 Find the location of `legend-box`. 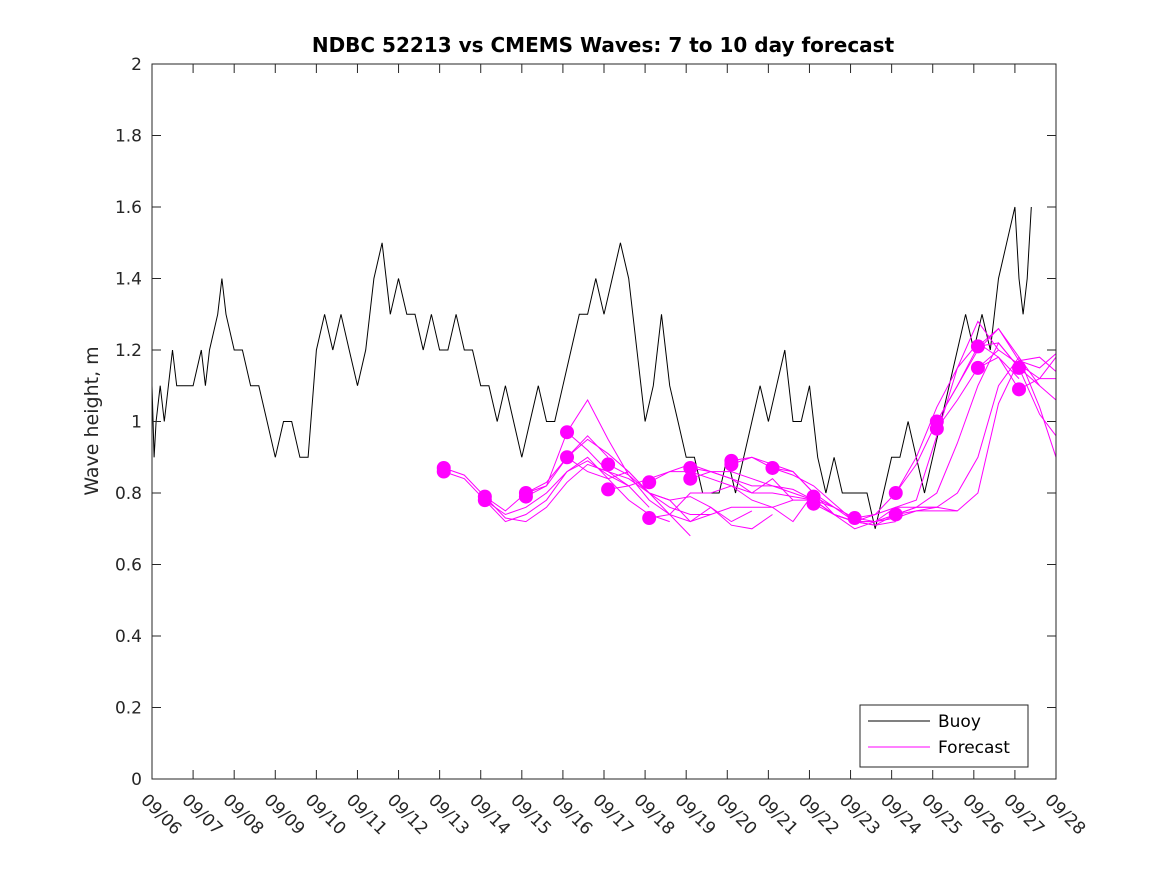

legend-box is located at coordinates (944, 736).